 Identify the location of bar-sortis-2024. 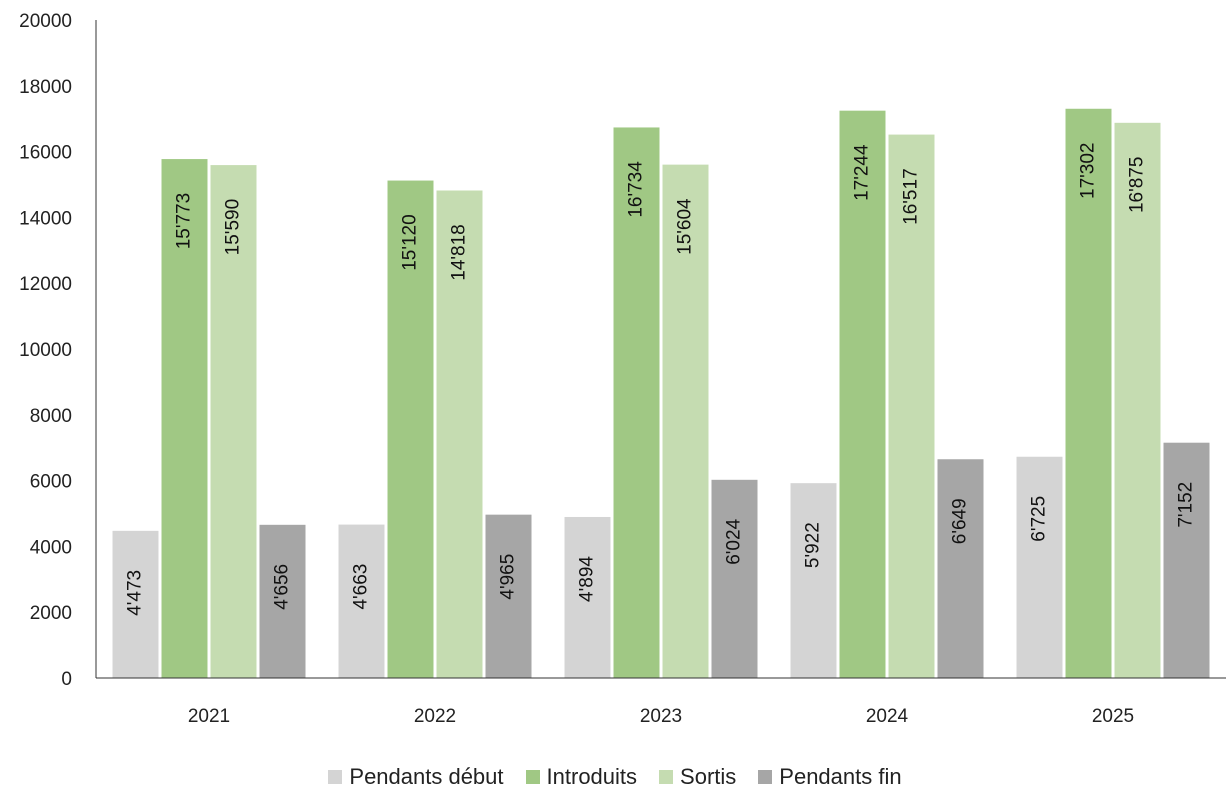
(911, 406).